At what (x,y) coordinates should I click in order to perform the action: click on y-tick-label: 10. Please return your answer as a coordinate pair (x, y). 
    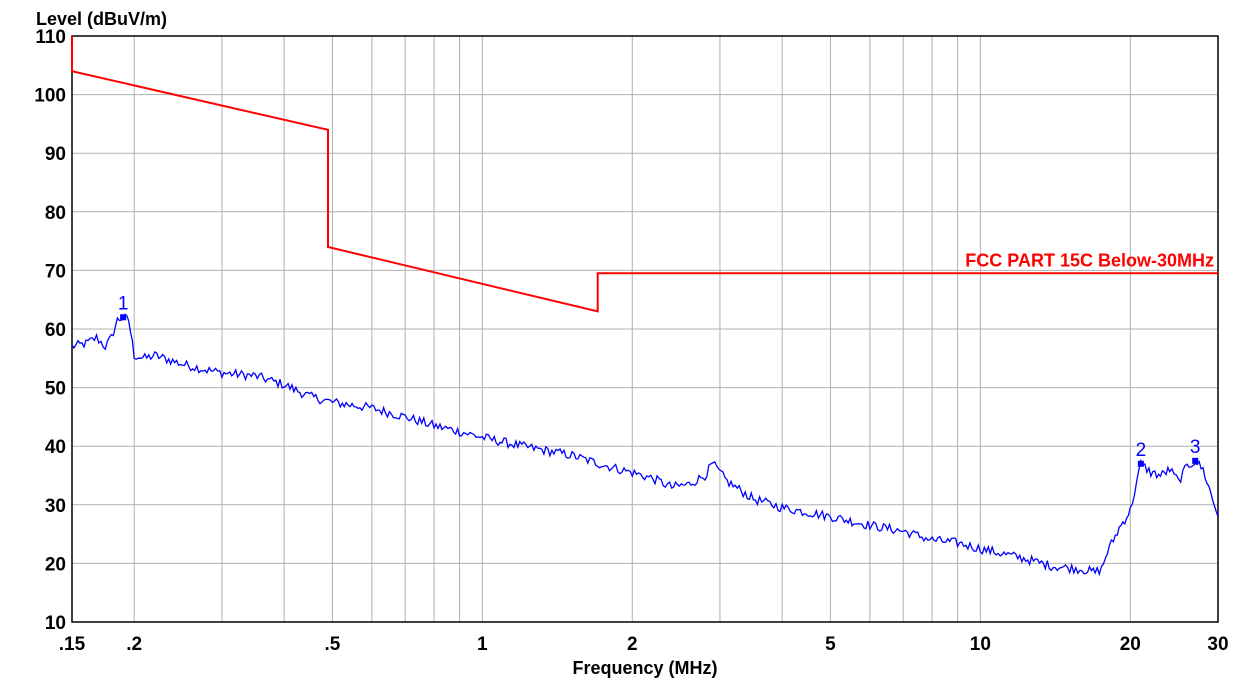
    Looking at the image, I should click on (55, 623).